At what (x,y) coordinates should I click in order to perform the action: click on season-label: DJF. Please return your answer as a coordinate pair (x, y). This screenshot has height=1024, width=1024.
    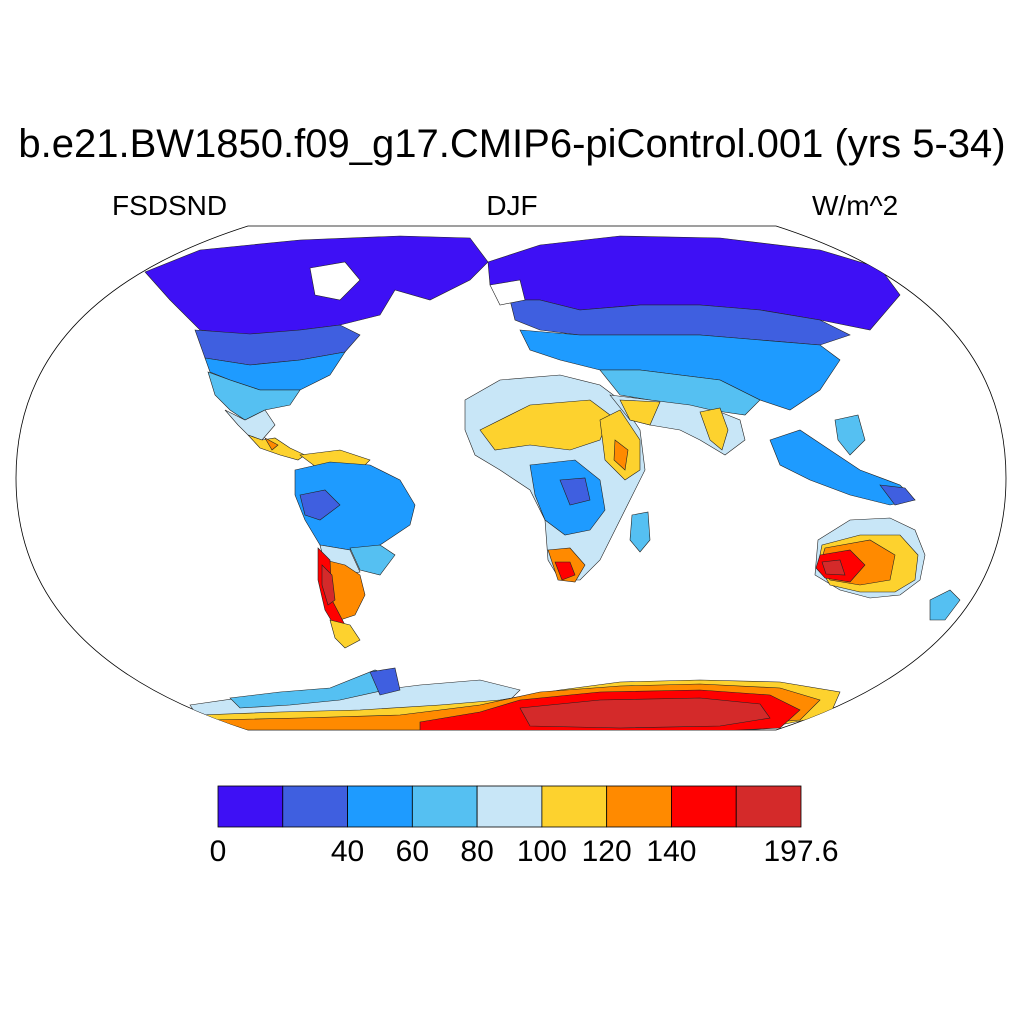
    Looking at the image, I should click on (512, 205).